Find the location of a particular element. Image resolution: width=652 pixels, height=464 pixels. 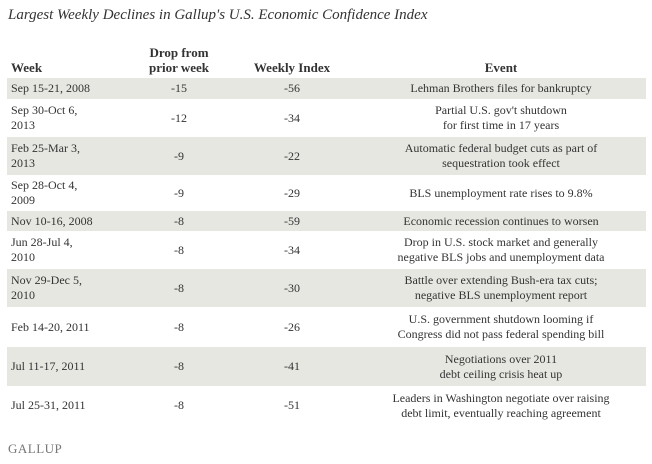

gallup-logo: GALLUP is located at coordinates (35, 448).